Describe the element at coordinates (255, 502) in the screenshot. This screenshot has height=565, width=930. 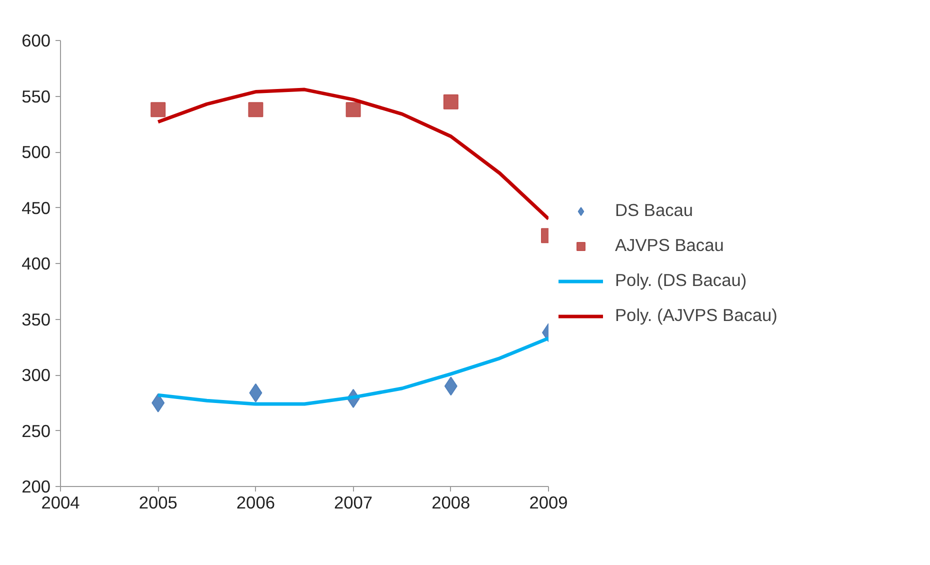
I see `x-tick-label: 2006` at that location.